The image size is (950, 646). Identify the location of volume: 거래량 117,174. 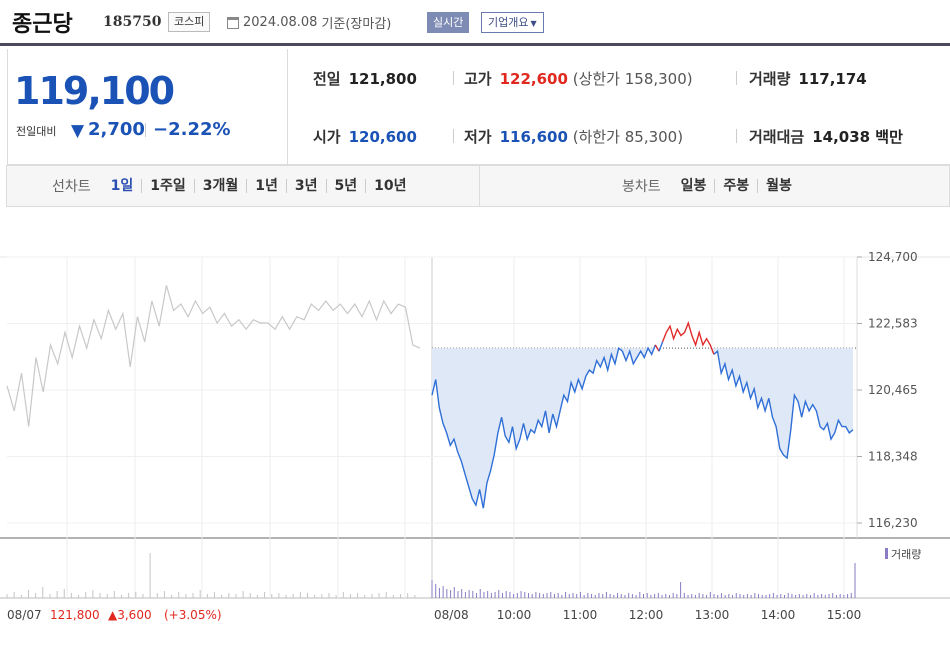
(808, 78).